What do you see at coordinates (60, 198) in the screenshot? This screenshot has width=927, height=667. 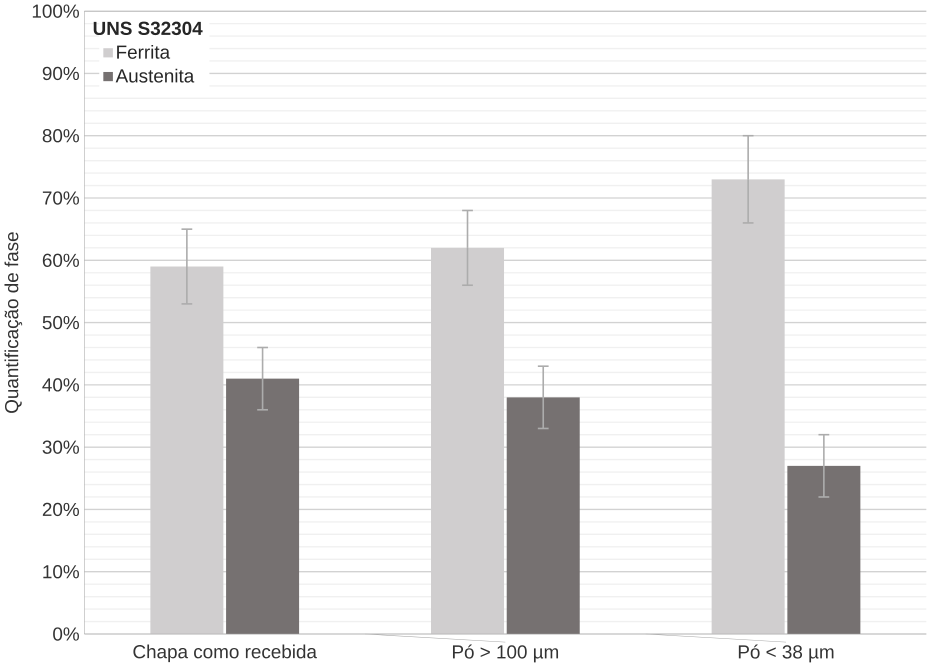 I see `y-tick-label: 70%` at bounding box center [60, 198].